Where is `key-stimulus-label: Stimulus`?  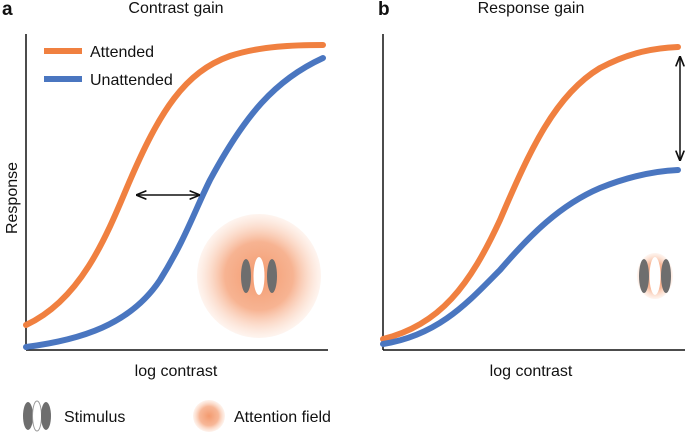
key-stimulus-label: Stimulus is located at coordinates (94, 417).